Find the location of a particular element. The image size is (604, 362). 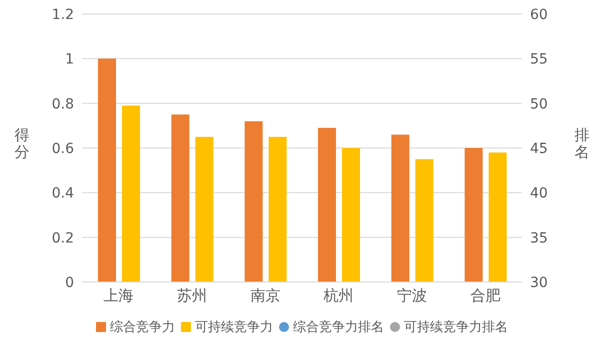

y-tick-label: 0 is located at coordinates (69, 282).